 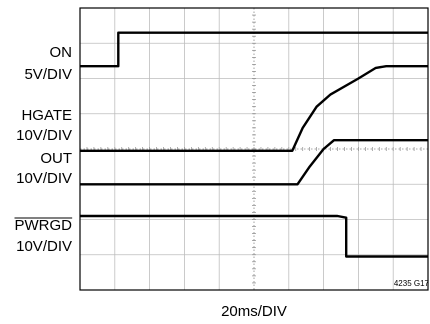 What do you see at coordinates (48, 74) in the screenshot?
I see `channel-scale-on: 5V/DIV` at bounding box center [48, 74].